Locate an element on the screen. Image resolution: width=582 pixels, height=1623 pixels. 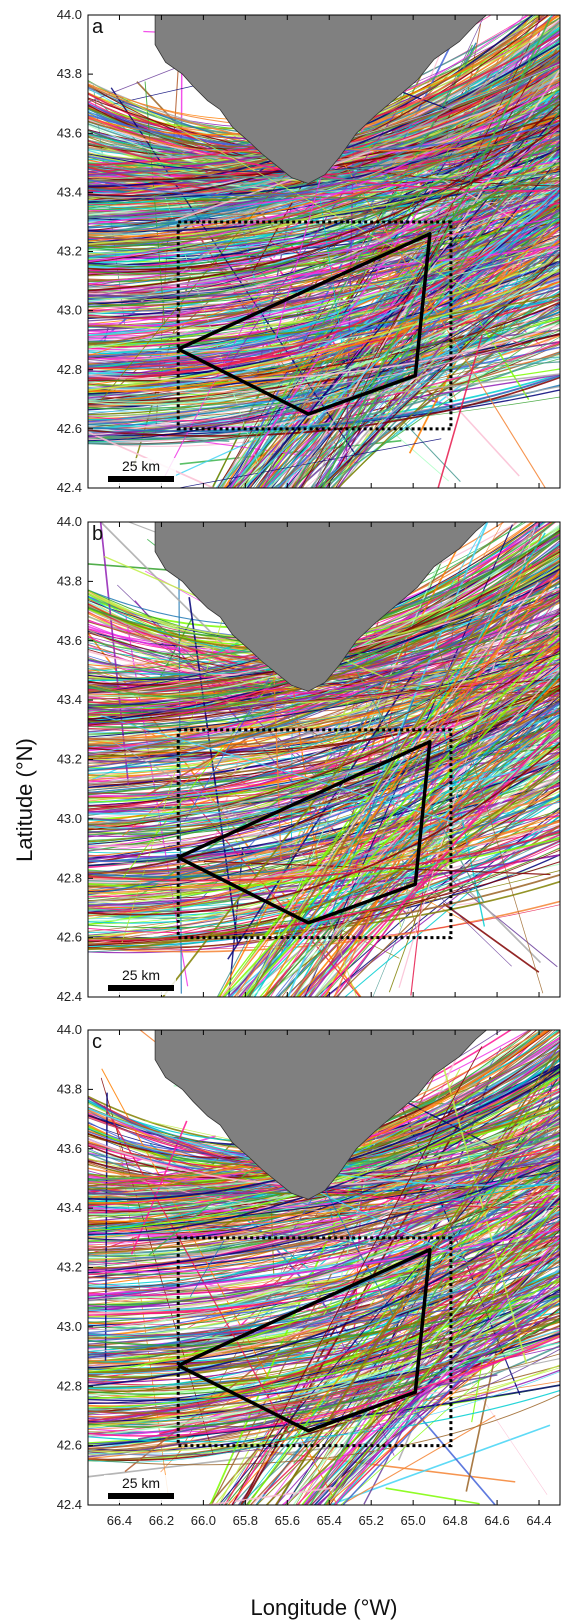
x-tick-label: 65.2 is located at coordinates (371, 1520).